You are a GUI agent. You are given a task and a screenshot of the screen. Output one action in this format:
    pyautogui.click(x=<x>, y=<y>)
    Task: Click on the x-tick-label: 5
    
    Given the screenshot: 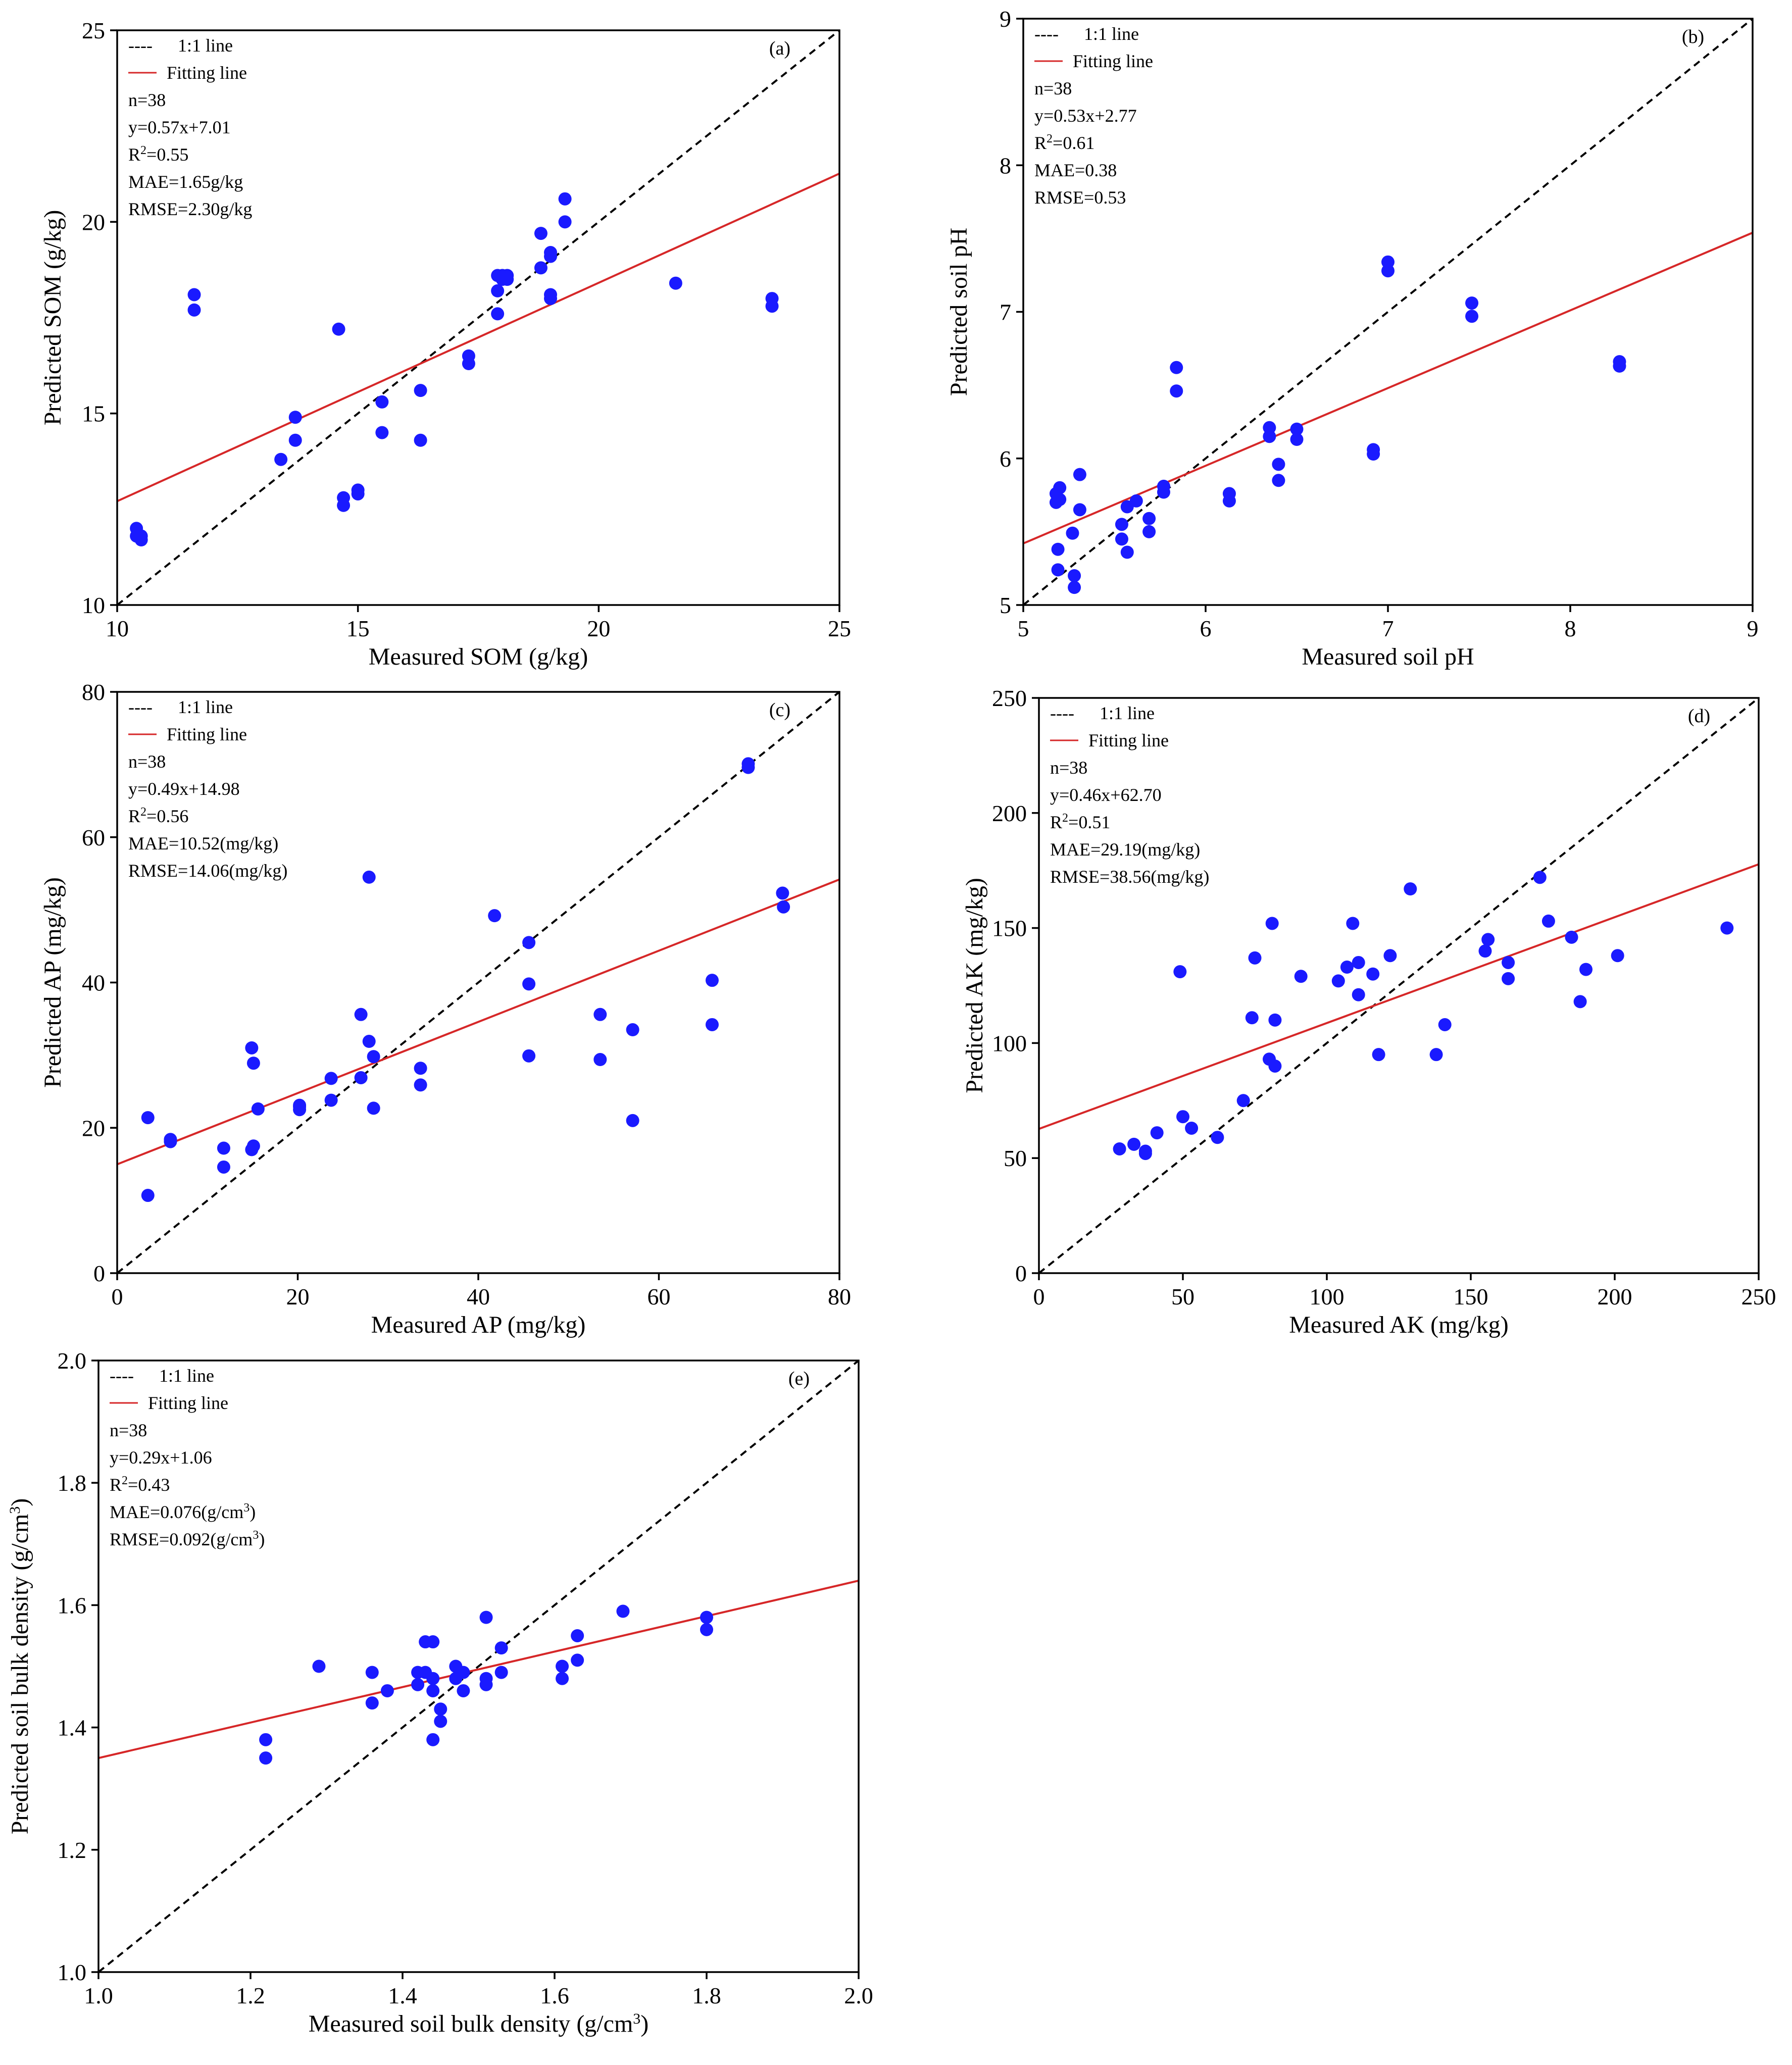 What is the action you would take?
    pyautogui.click(x=1023, y=628)
    